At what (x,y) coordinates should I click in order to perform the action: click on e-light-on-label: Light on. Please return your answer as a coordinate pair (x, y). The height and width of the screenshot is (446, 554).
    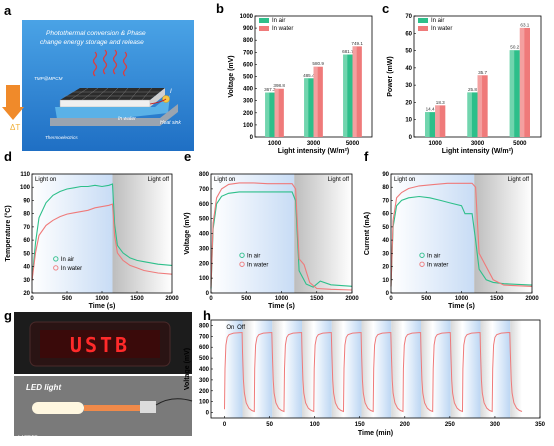
    Looking at the image, I should click on (224, 180).